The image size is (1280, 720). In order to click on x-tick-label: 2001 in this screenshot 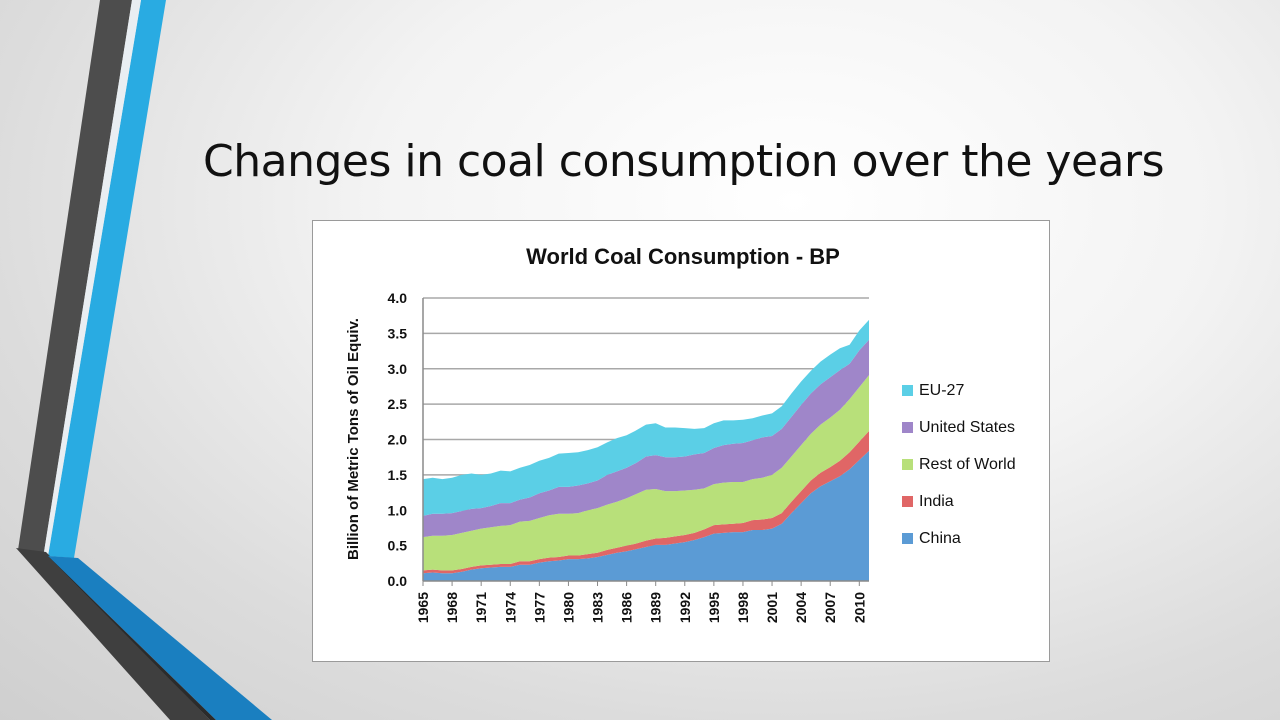, I will do `click(772, 607)`.